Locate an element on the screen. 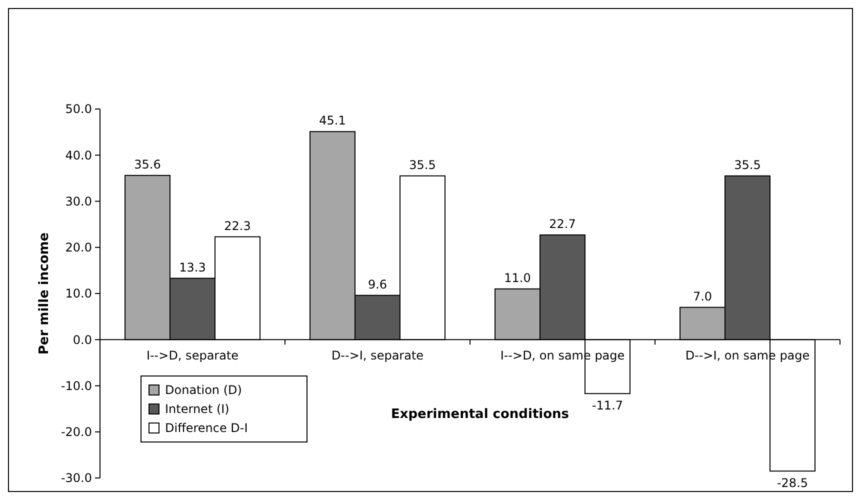  legend-label: Difference D-I is located at coordinates (206, 428).